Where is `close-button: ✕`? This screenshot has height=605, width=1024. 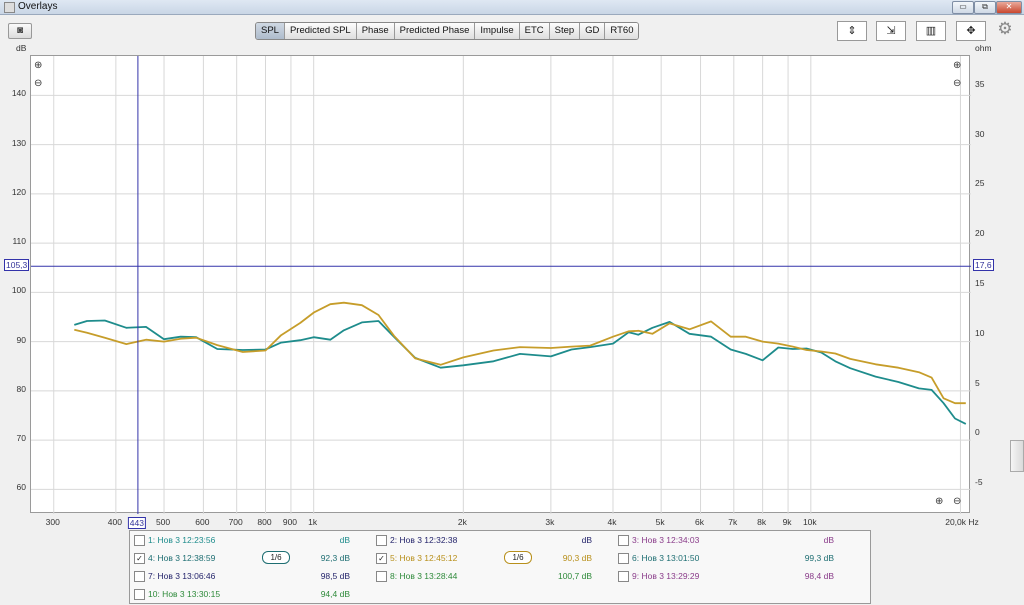
close-button: ✕ is located at coordinates (1009, 7).